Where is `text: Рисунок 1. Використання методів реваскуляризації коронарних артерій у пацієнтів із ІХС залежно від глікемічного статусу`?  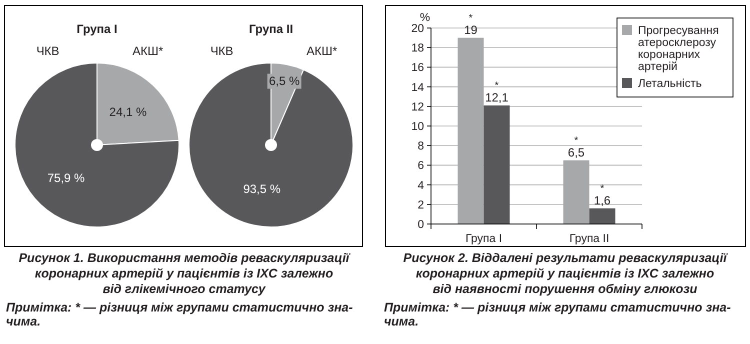
text: Рисунок 1. Використання методів реваскуляризації коронарних артерій у пацієнтів із ІХС залежно від глікемічного статусу is located at coordinates (184, 273).